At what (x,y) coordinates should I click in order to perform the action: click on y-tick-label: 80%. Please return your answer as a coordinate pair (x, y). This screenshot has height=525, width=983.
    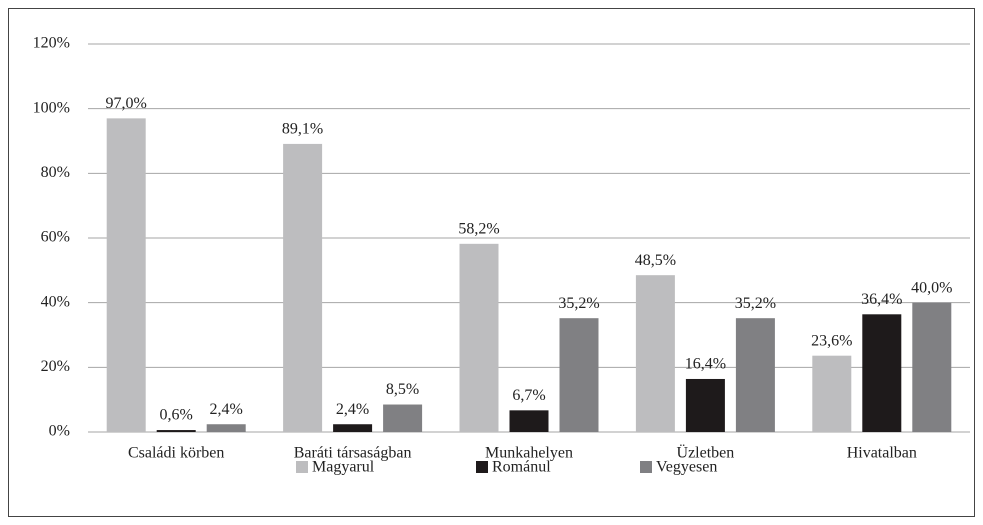
    Looking at the image, I should click on (55, 172).